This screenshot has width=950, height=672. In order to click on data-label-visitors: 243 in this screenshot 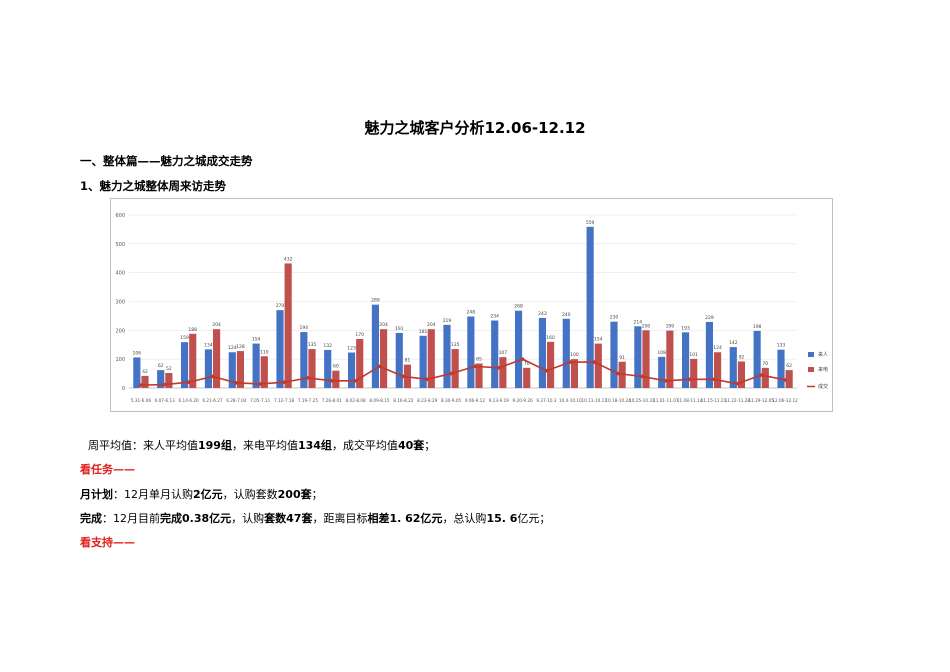, I will do `click(542, 314)`.